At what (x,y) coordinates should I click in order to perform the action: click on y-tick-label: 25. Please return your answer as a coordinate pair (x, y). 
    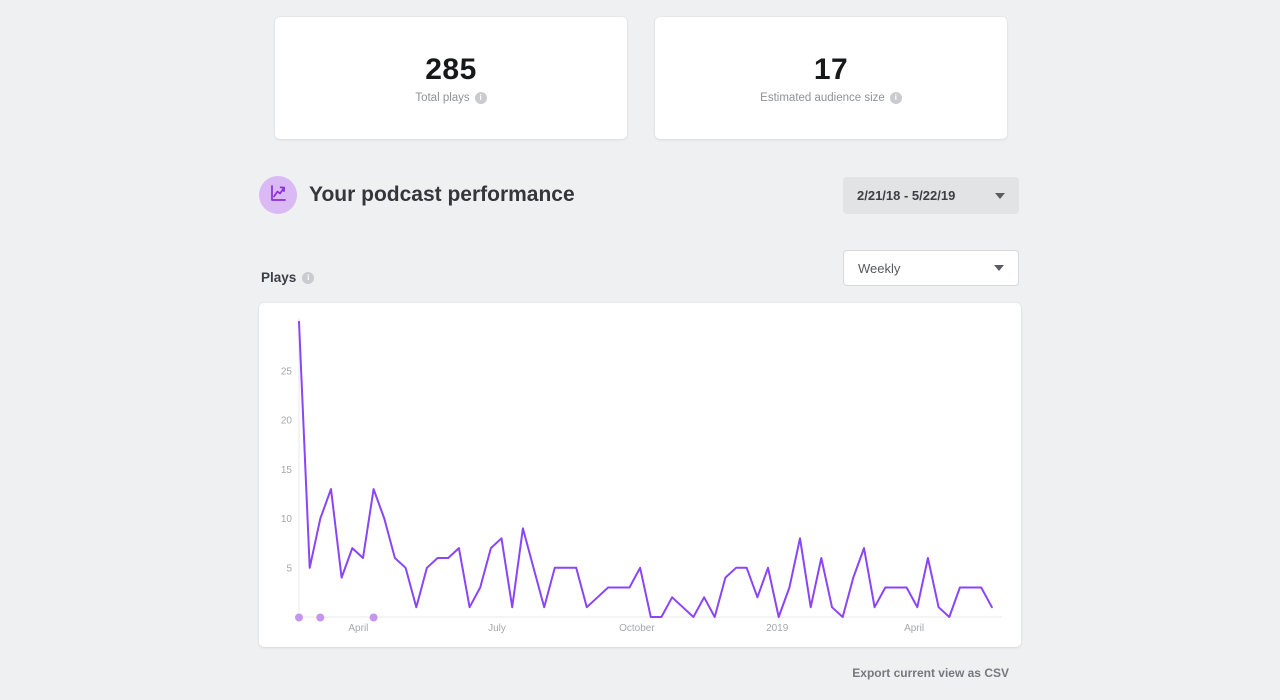
    Looking at the image, I should click on (287, 372).